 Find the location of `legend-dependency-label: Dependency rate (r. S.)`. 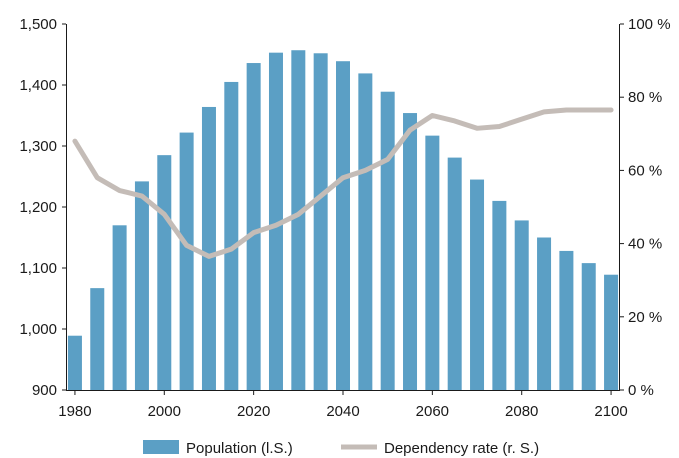

legend-dependency-label: Dependency rate (r. S.) is located at coordinates (461, 448).